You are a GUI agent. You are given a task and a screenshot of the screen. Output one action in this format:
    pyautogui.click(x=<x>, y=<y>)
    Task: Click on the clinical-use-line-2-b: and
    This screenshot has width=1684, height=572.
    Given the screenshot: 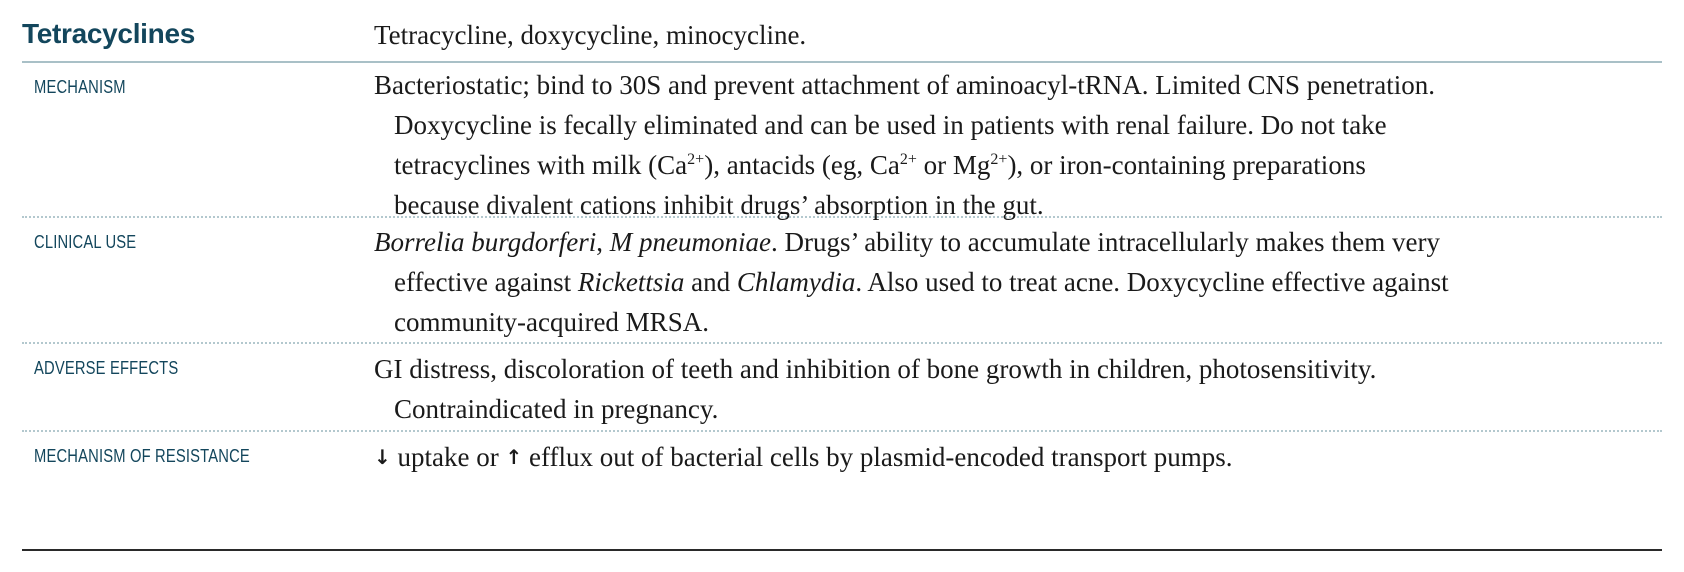 What is the action you would take?
    pyautogui.click(x=710, y=282)
    